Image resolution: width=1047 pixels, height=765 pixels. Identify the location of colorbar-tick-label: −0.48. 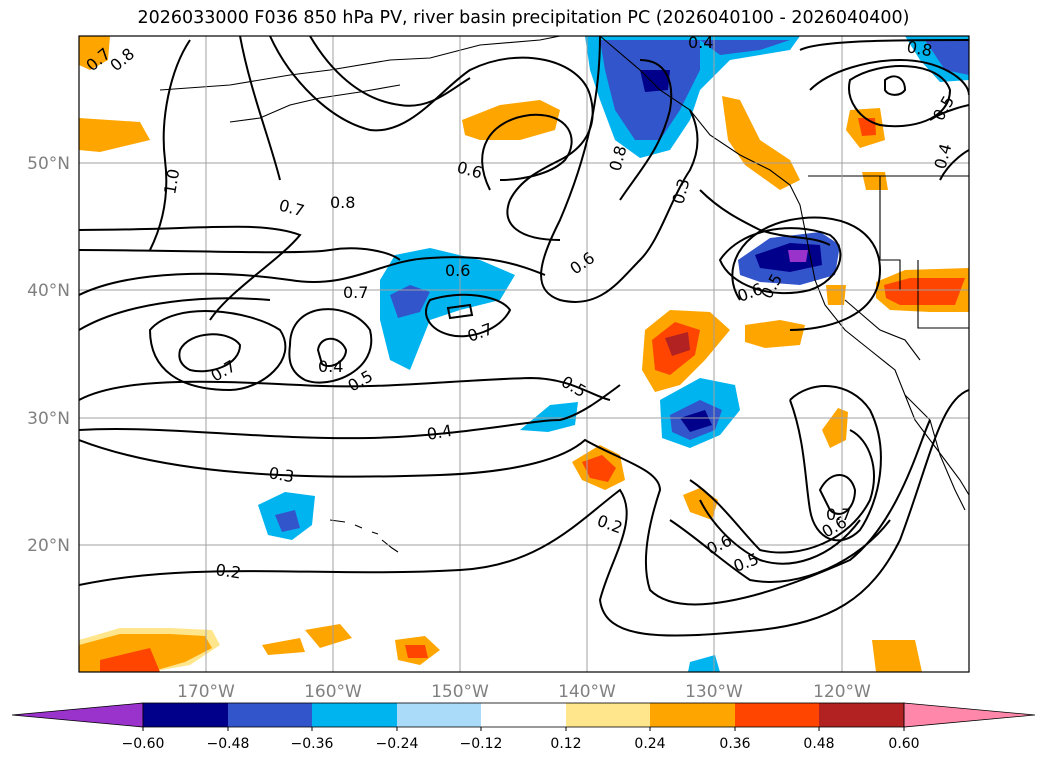
(228, 744).